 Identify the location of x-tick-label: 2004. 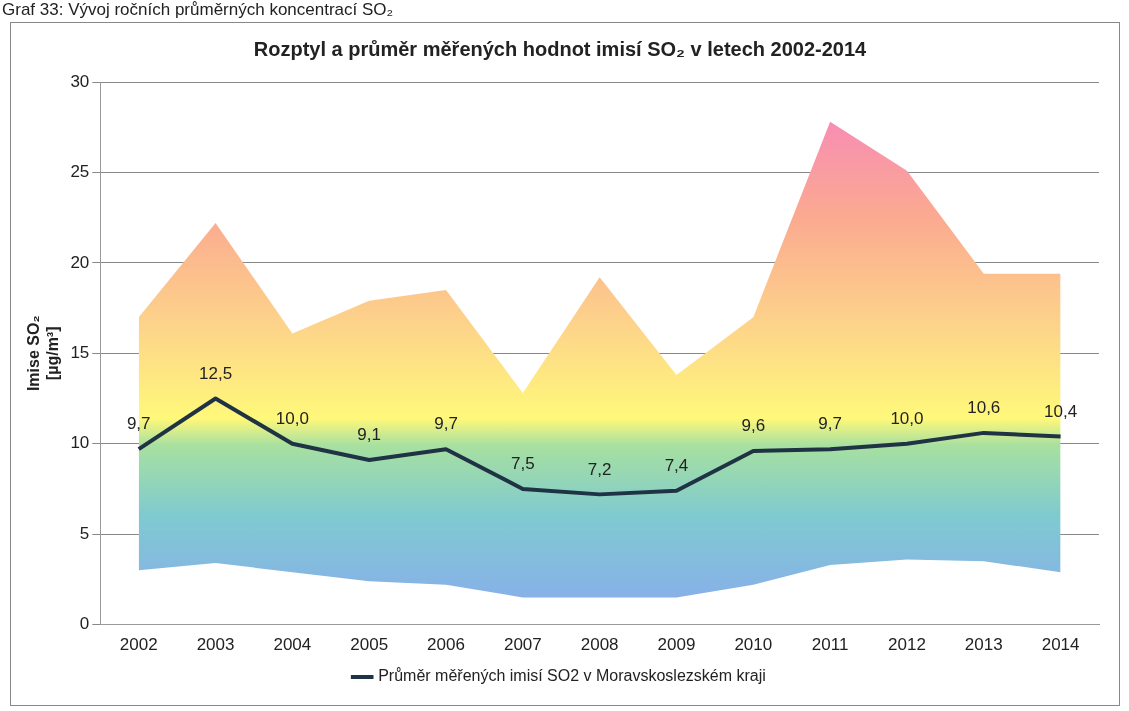
(292, 645).